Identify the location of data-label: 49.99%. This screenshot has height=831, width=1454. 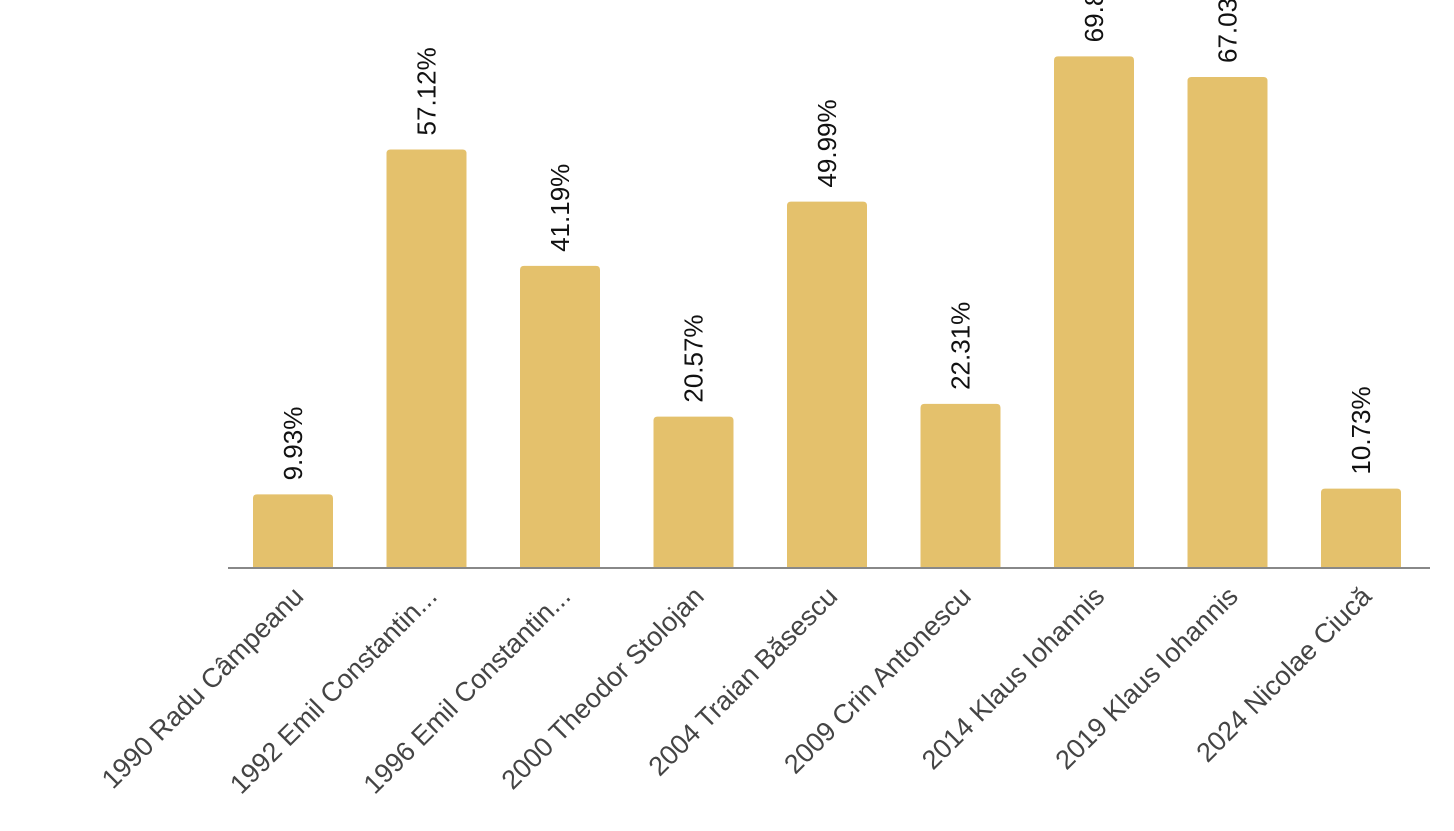
(827, 143).